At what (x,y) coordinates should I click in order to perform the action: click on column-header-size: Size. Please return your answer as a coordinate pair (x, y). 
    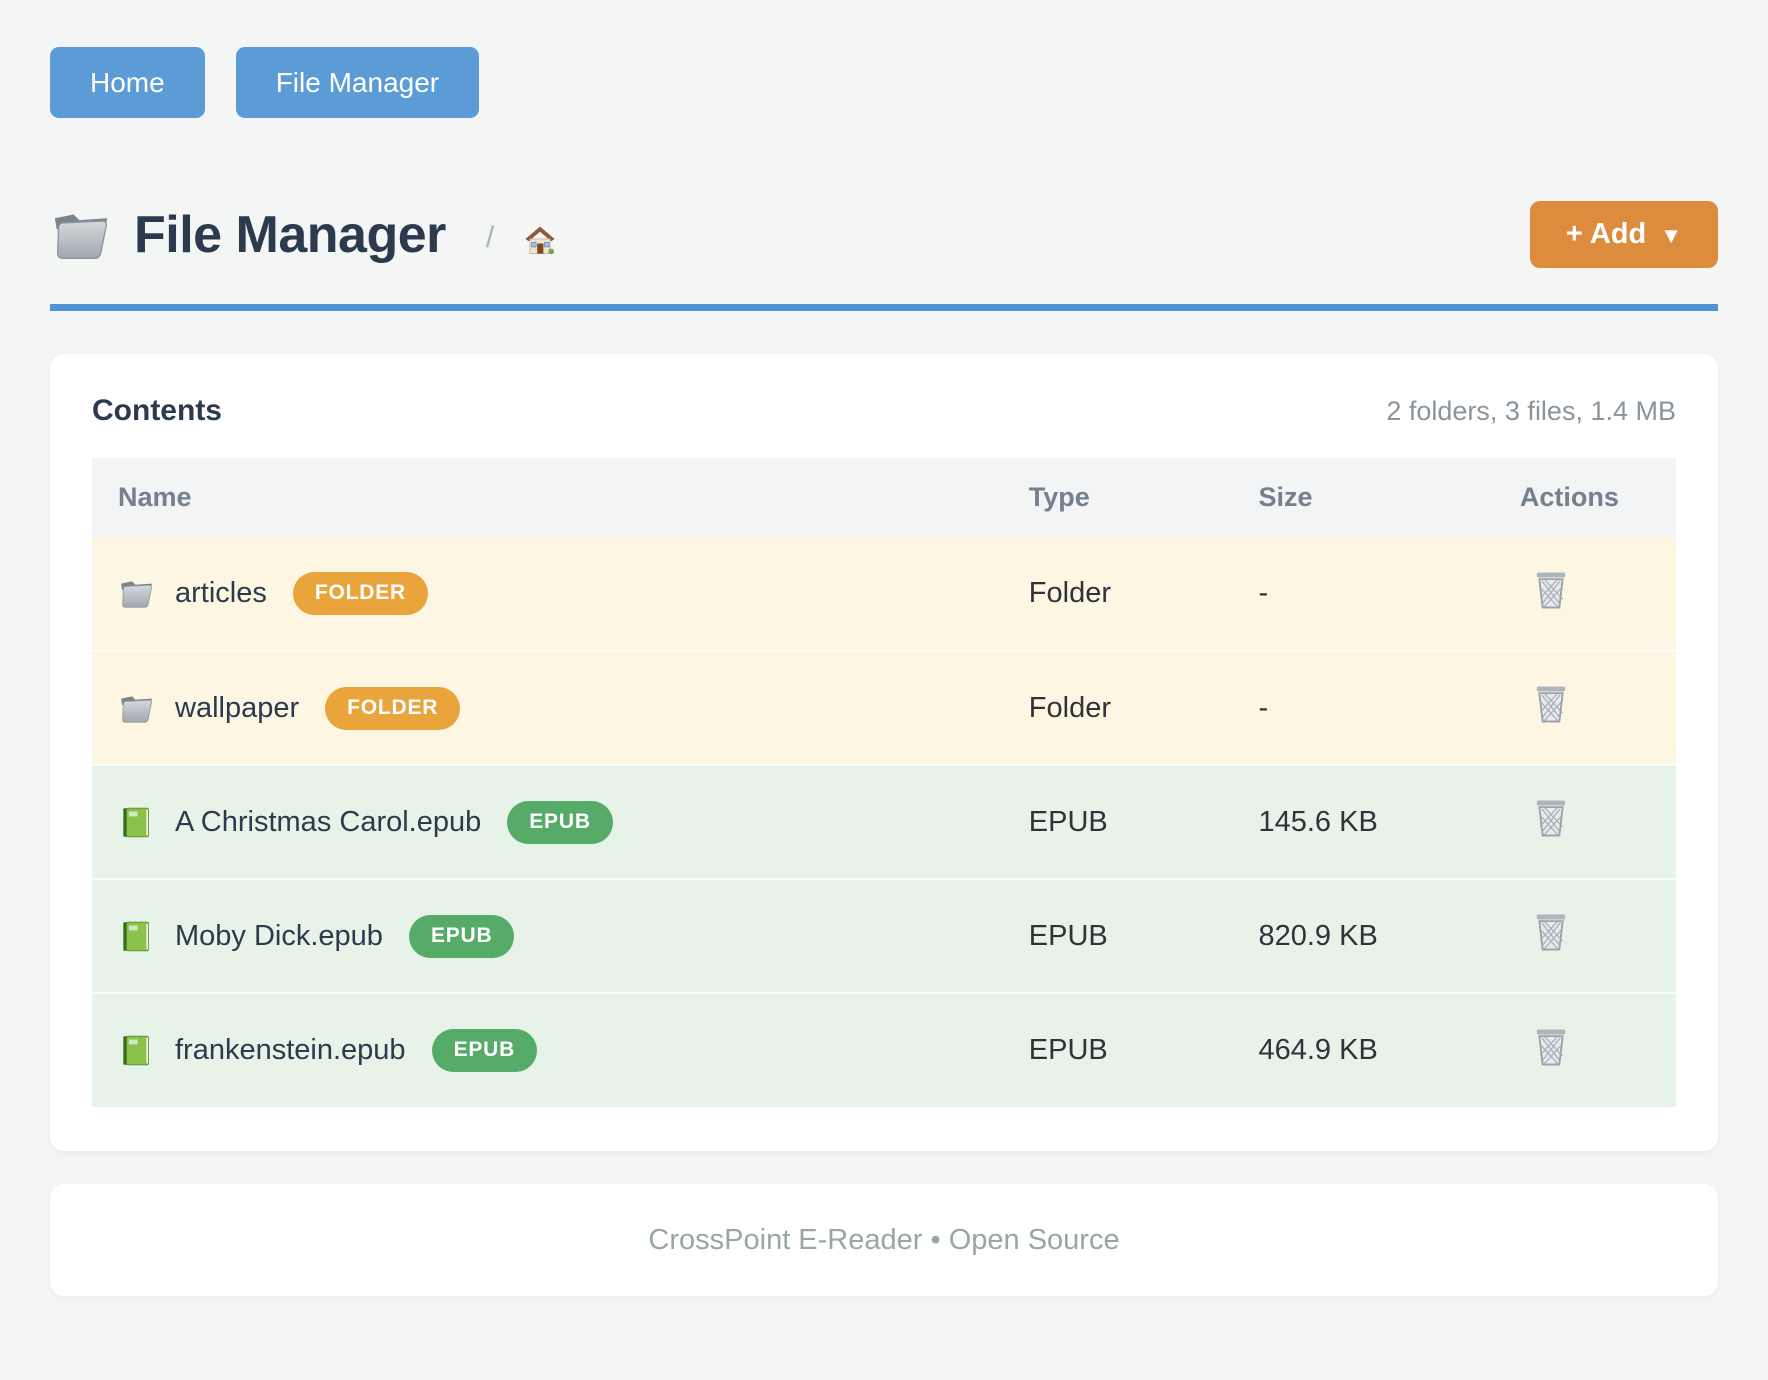
    Looking at the image, I should click on (1363, 497).